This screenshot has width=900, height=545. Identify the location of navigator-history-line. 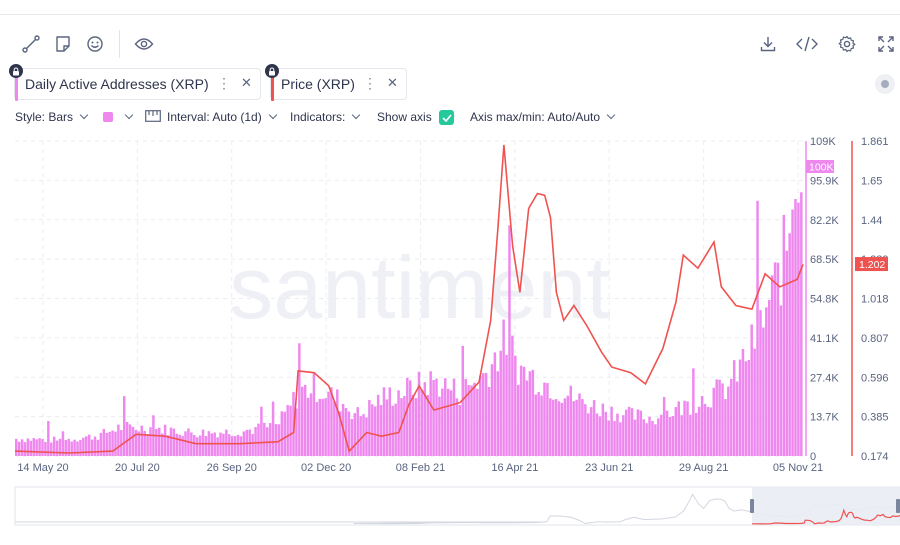
(457, 509).